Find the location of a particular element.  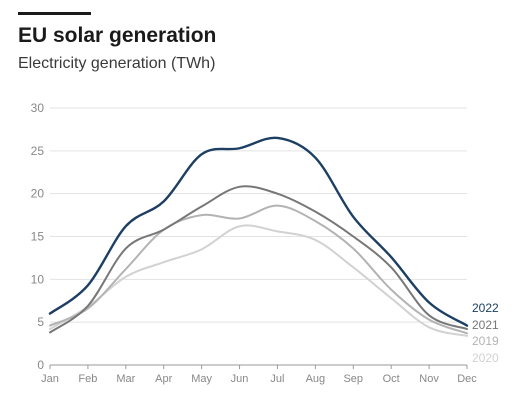

x-tick-label: Jun is located at coordinates (240, 379).